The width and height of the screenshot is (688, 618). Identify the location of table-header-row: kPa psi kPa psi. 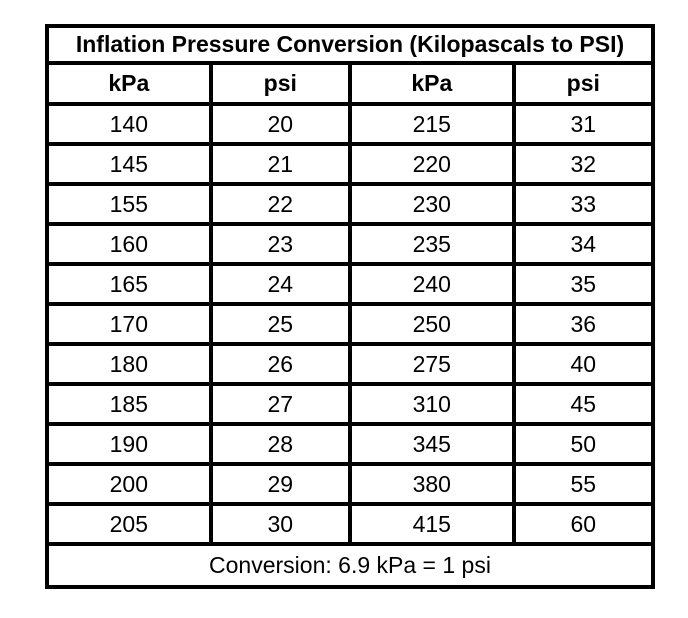
(350, 83).